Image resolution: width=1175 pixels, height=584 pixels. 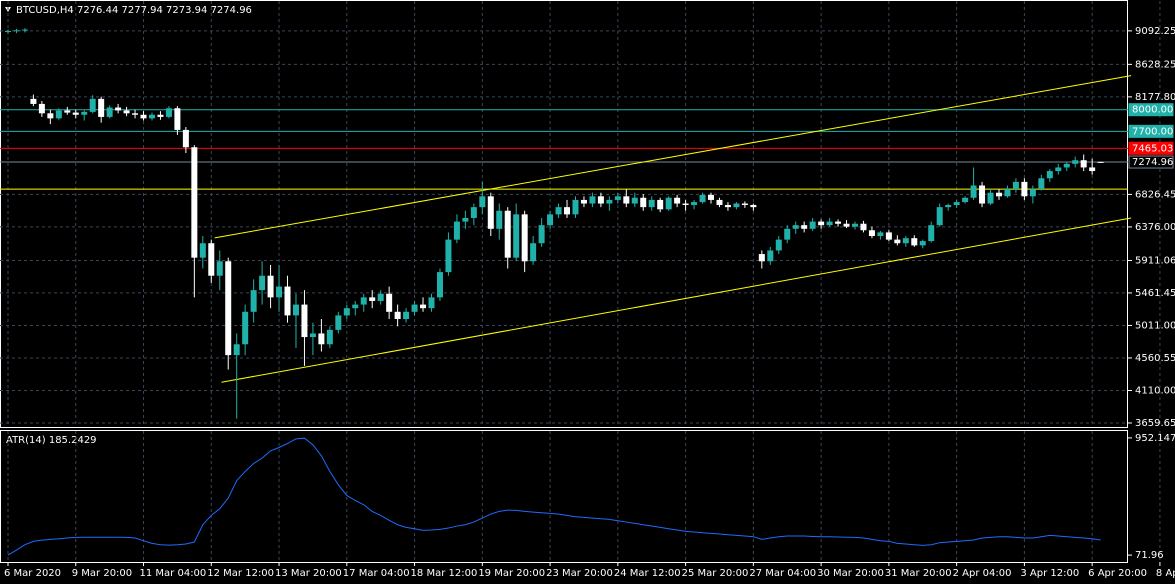 I want to click on x-tick-label: 6 Apr 20:00, so click(x=1117, y=573).